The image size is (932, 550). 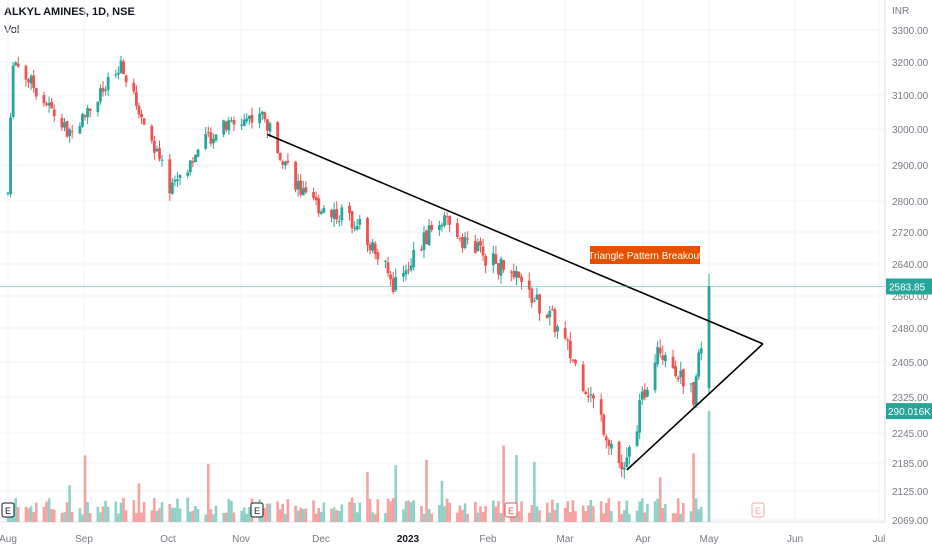 I want to click on last-volume-label: 290.016K, so click(x=909, y=412).